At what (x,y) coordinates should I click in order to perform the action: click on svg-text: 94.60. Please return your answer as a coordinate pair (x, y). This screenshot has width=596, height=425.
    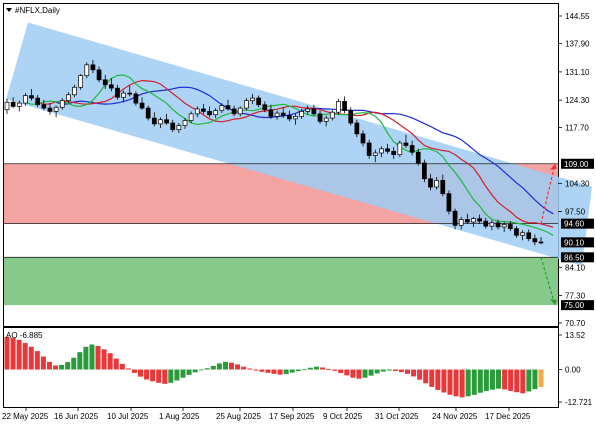
    Looking at the image, I should click on (574, 224).